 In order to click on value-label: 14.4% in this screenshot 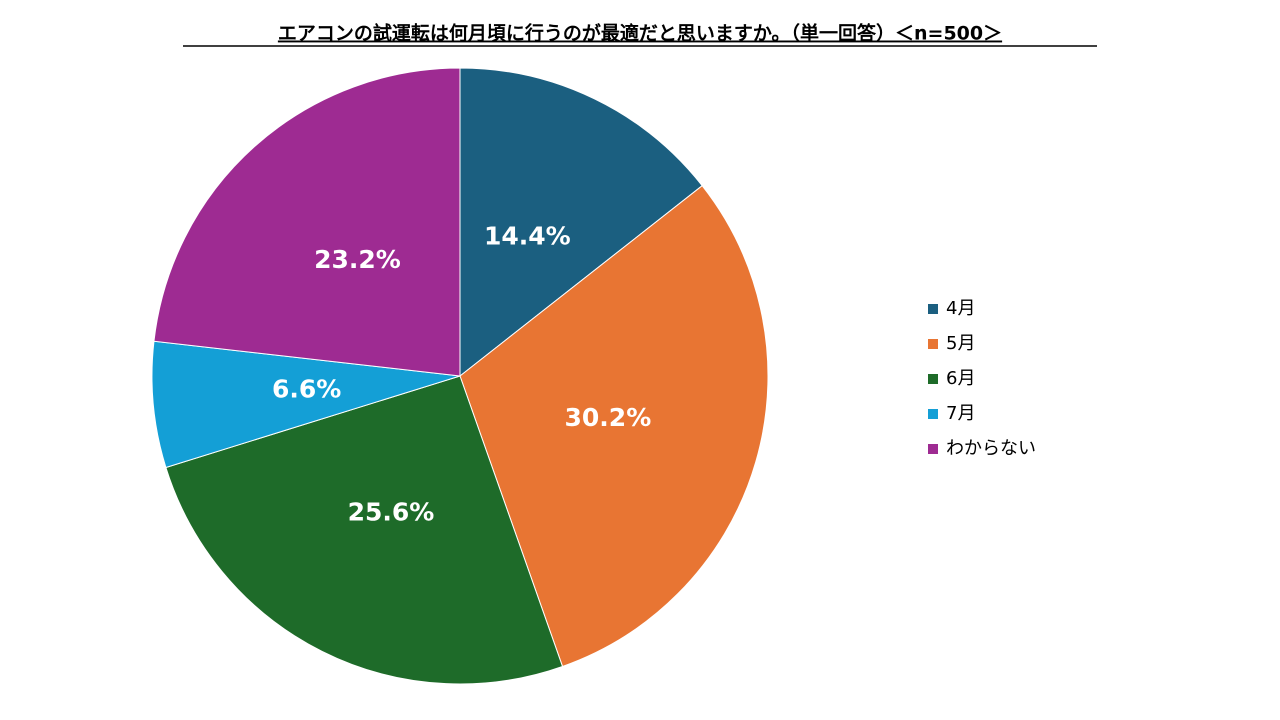, I will do `click(527, 235)`.